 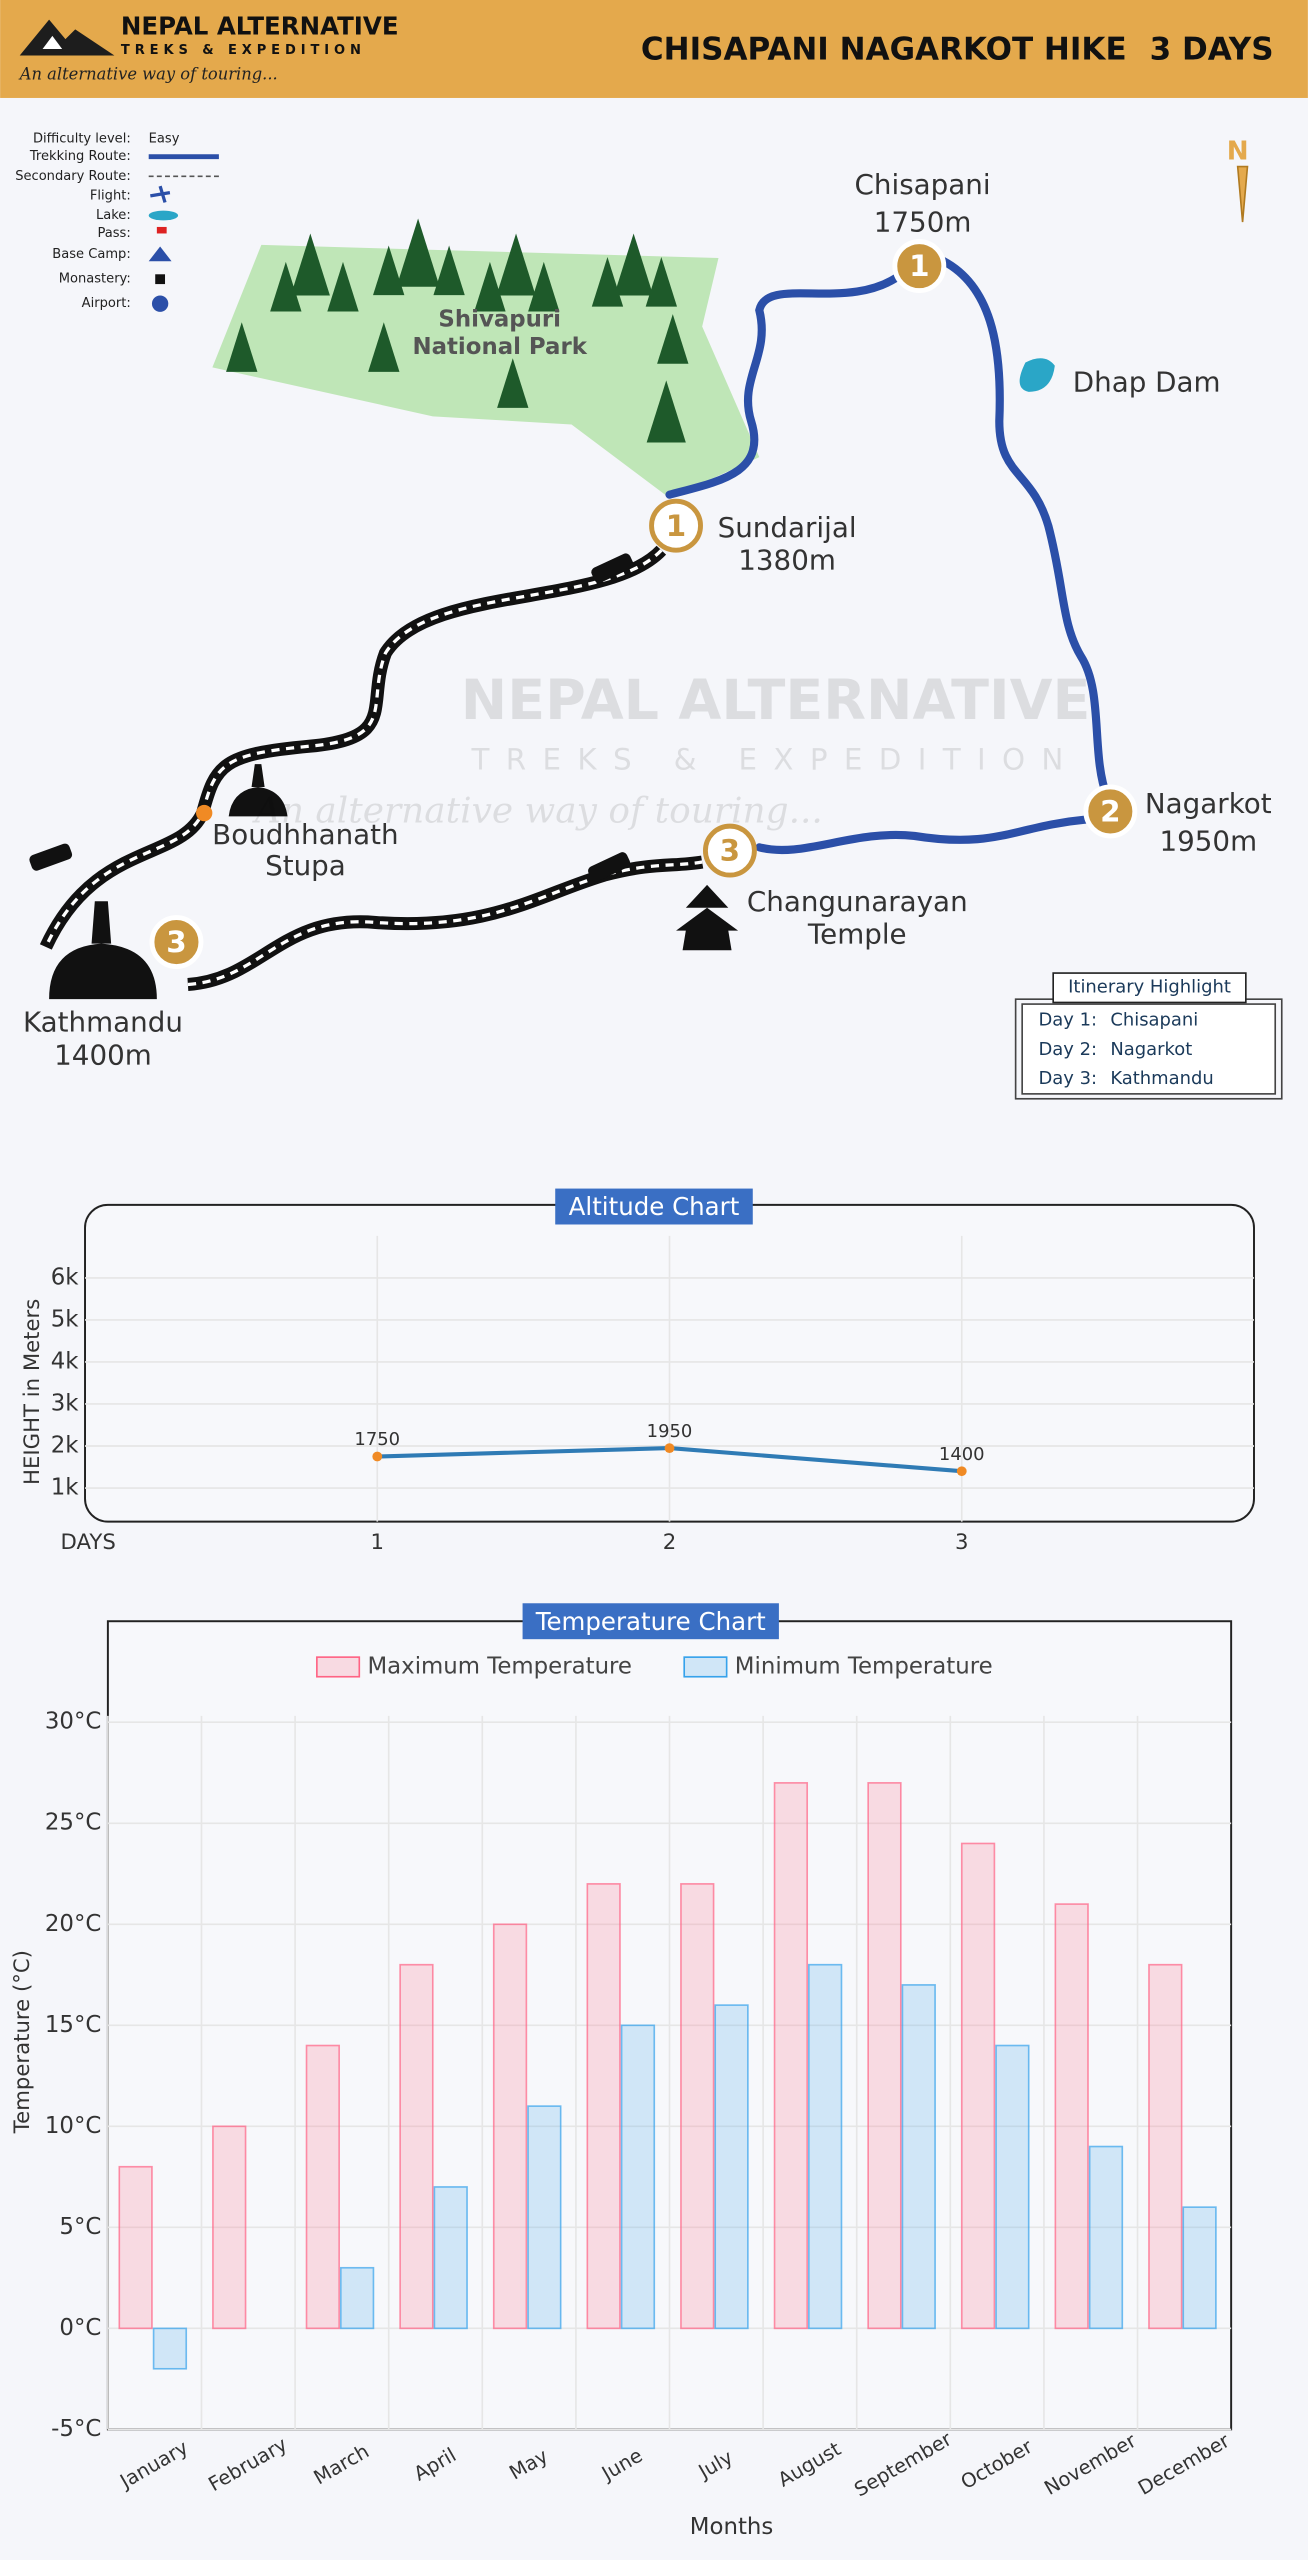 I want to click on legend-pass, so click(x=161, y=230).